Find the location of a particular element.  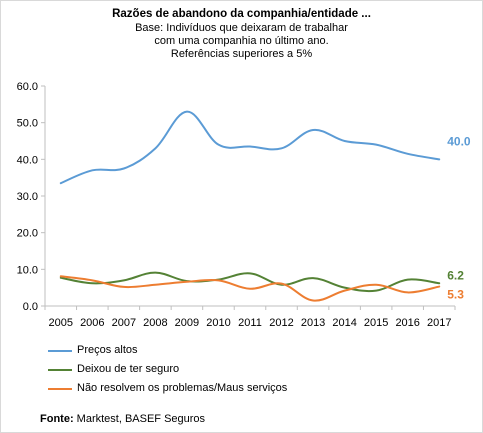

x-tick-label: 2011 is located at coordinates (250, 323).